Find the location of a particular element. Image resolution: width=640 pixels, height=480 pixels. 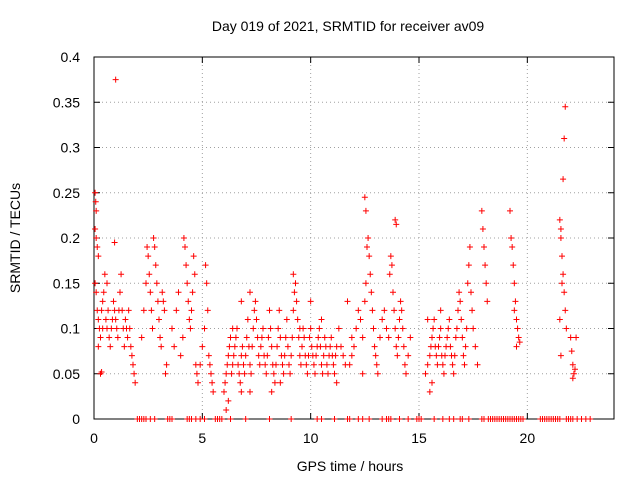

zero-markers is located at coordinates (364, 419).